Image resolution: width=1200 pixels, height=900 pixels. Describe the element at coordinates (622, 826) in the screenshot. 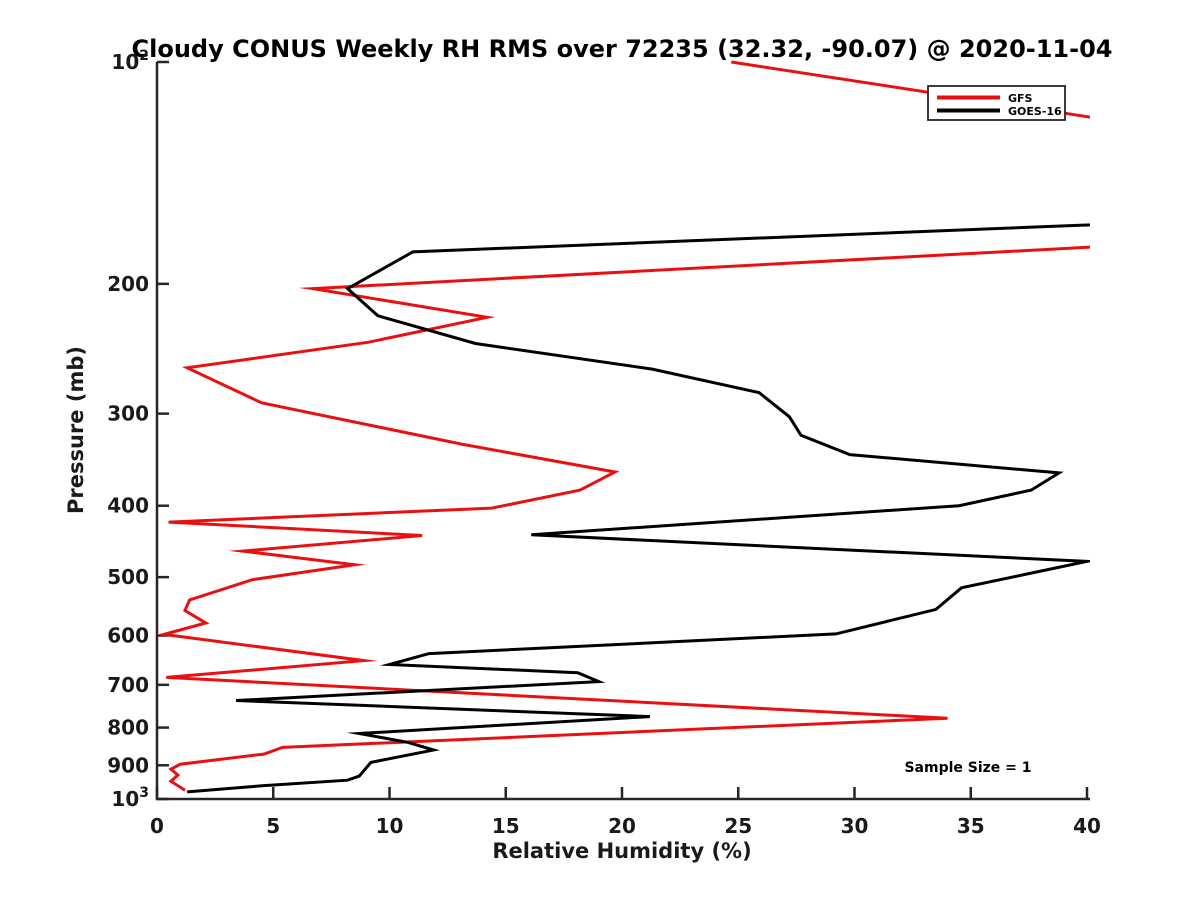

I see `x-tick-label: 20` at that location.